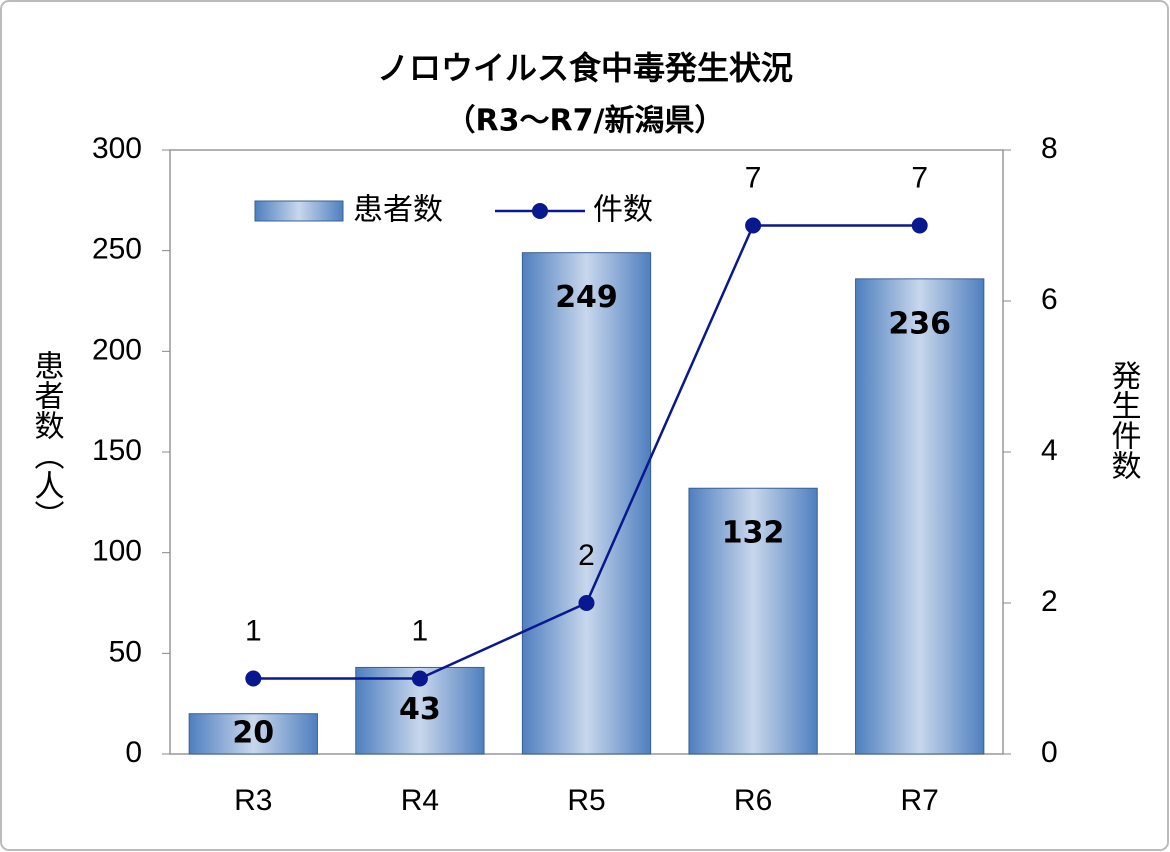 This screenshot has width=1170, height=852. What do you see at coordinates (47, 440) in the screenshot?
I see `y-axis-label: 患者数（人）` at bounding box center [47, 440].